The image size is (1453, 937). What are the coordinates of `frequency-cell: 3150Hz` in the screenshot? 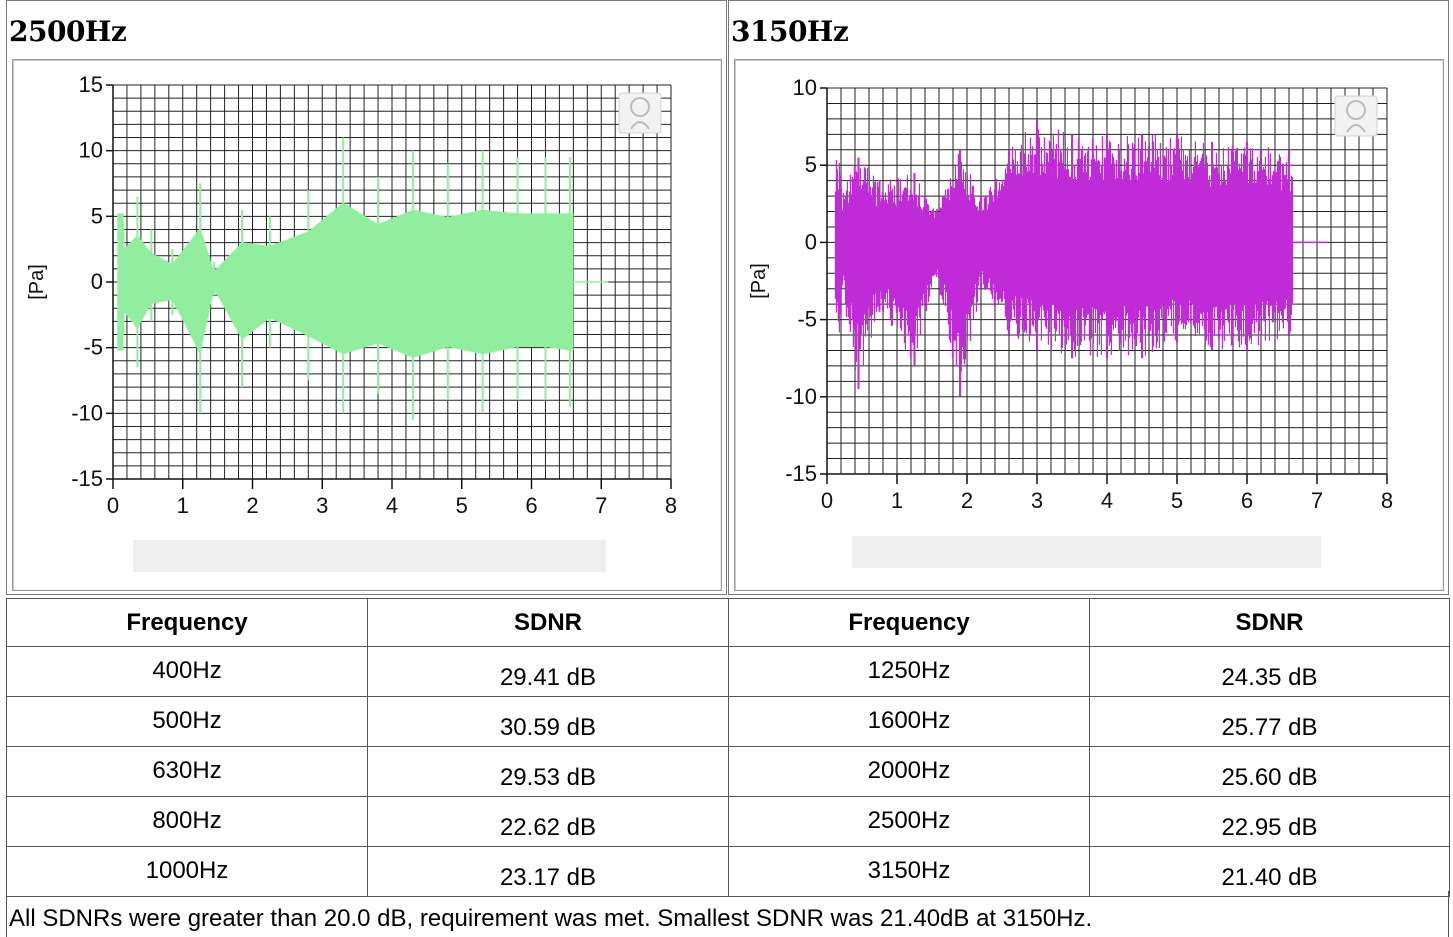 It's located at (909, 871).